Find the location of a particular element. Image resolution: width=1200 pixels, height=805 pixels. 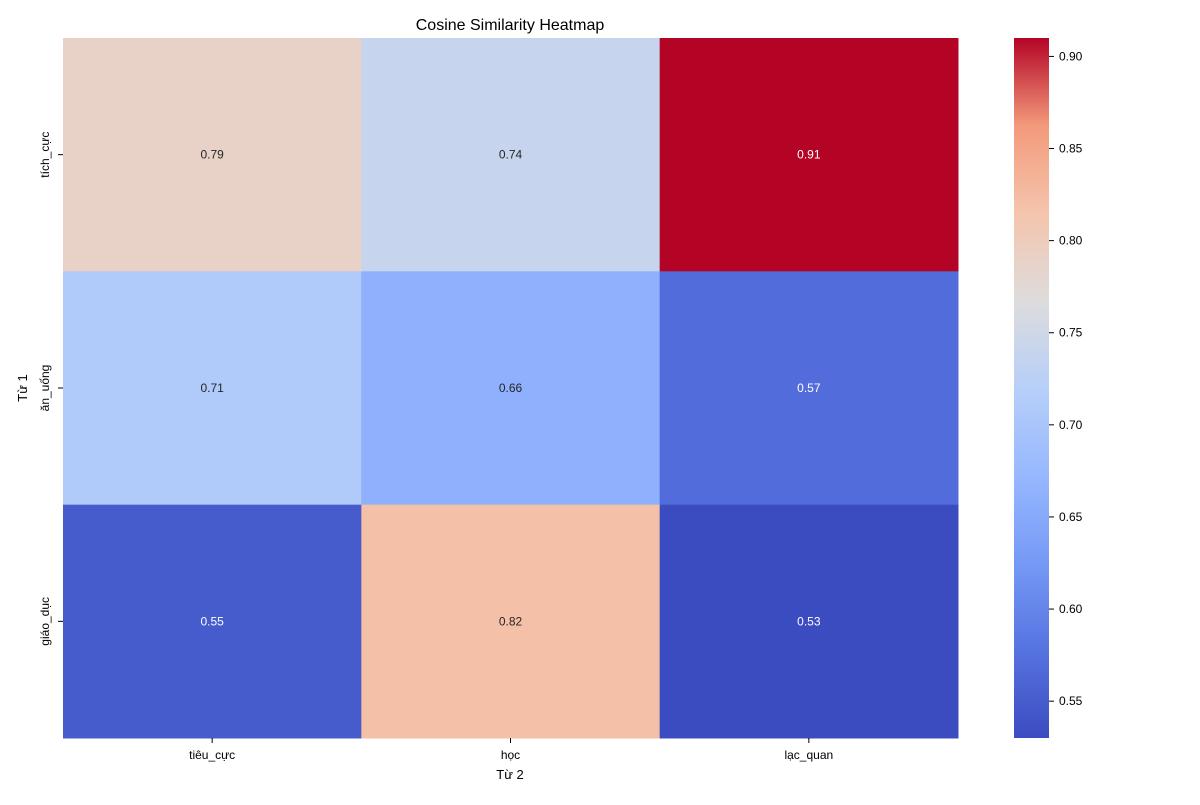

colorbar-tick-label: 0.70 is located at coordinates (1071, 425).